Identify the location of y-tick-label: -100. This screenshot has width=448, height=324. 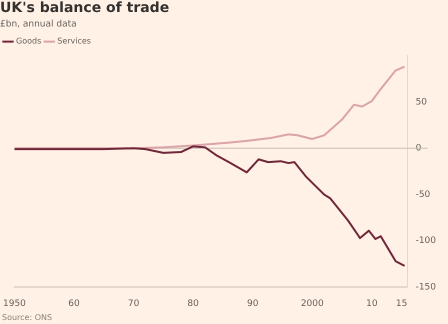
(426, 241).